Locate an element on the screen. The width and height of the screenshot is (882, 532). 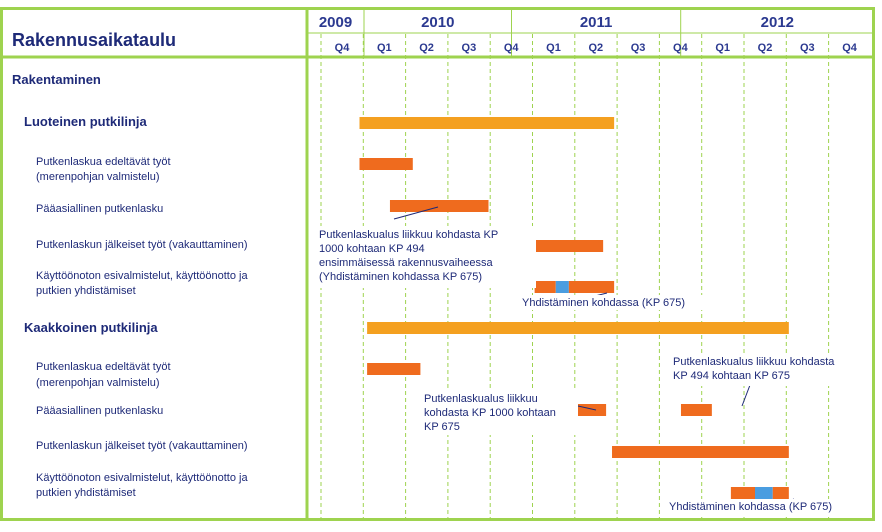
annotation-line: Putkenlaskualus liikkuu kohdasta KP is located at coordinates (408, 235).